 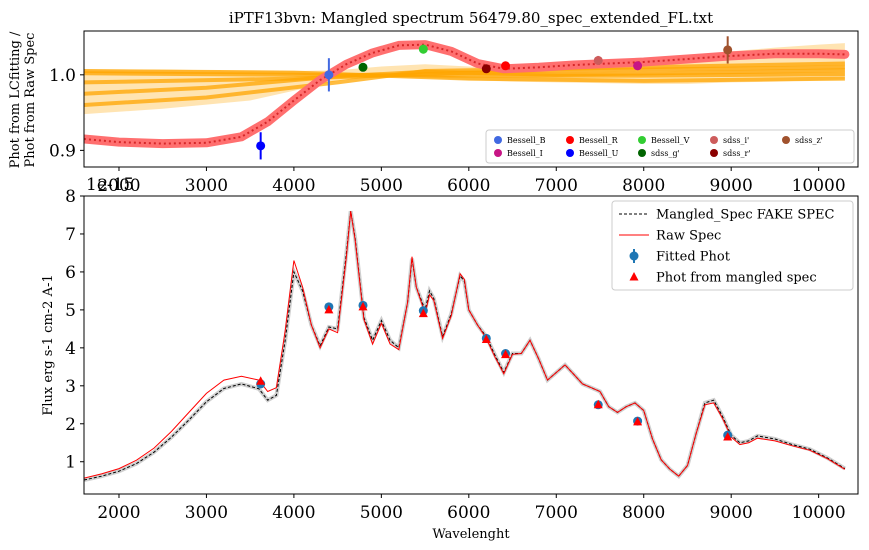 What do you see at coordinates (665, 153) in the screenshot?
I see `top-legend-label-2-1: sdss_g'` at bounding box center [665, 153].